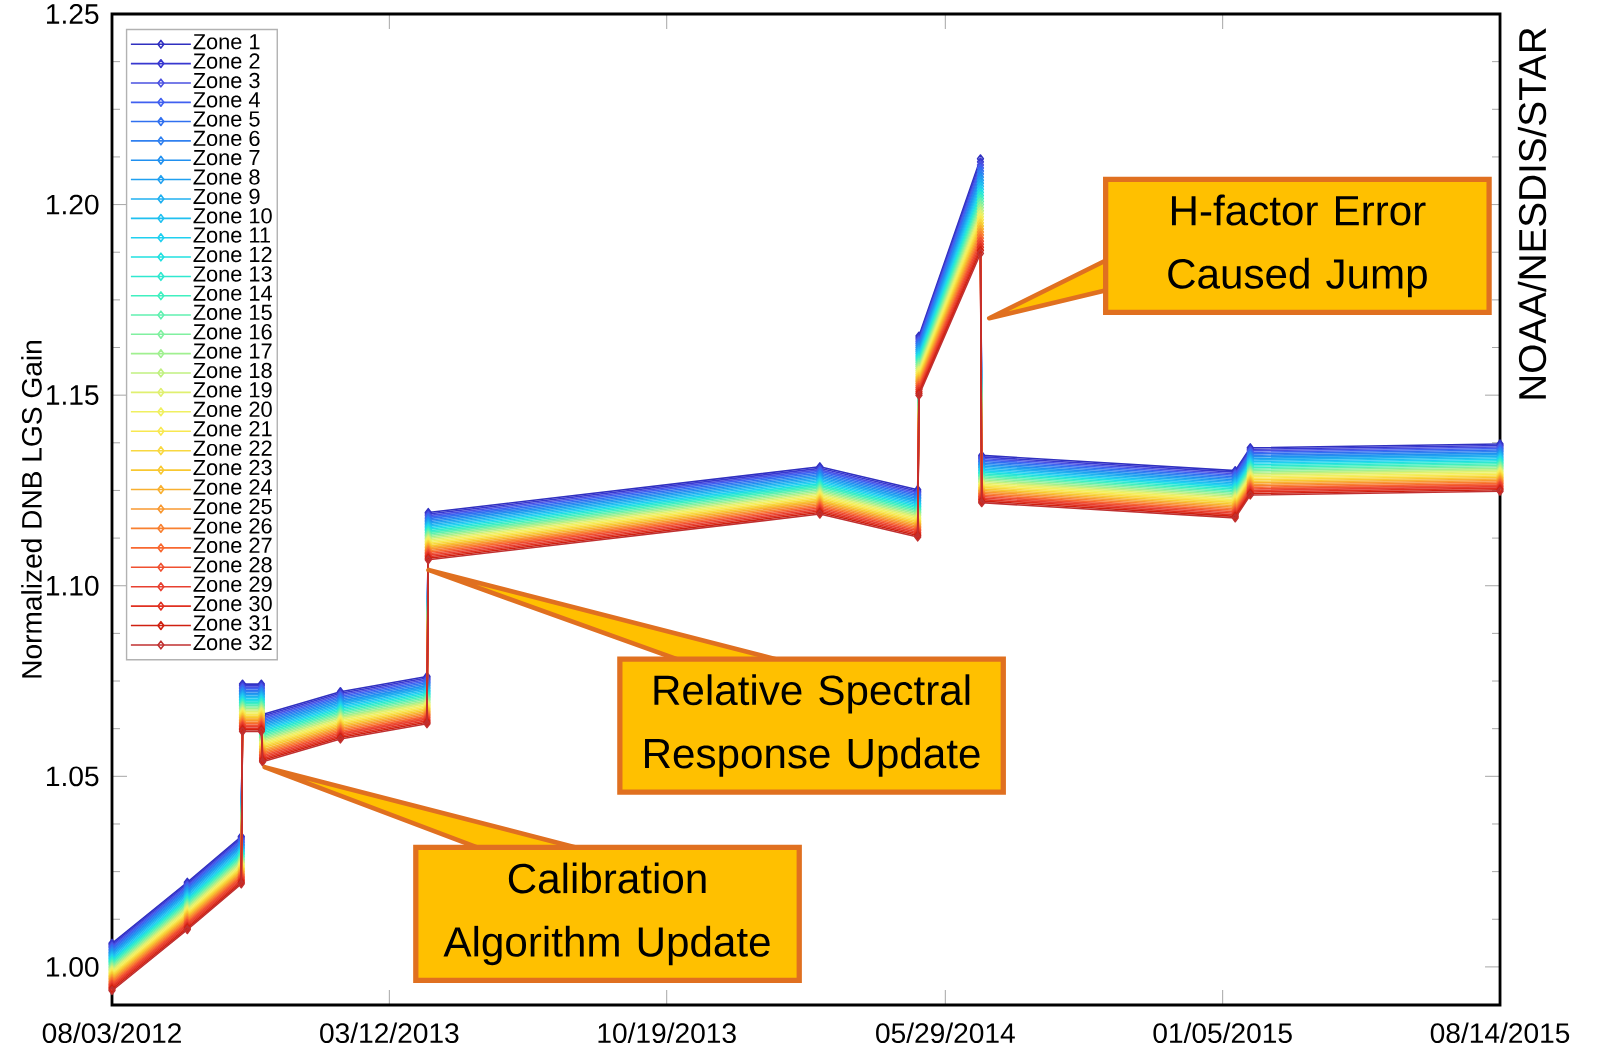 Image resolution: width=1600 pixels, height=1064 pixels. What do you see at coordinates (232, 216) in the screenshot?
I see `legend-label: Zone 10` at bounding box center [232, 216].